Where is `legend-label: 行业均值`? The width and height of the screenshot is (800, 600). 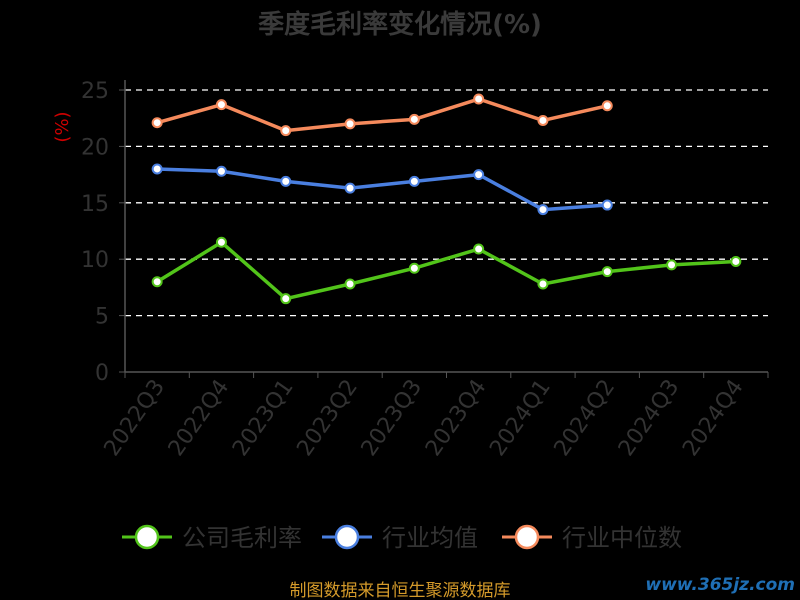 legend-label: 行业均值 is located at coordinates (430, 538).